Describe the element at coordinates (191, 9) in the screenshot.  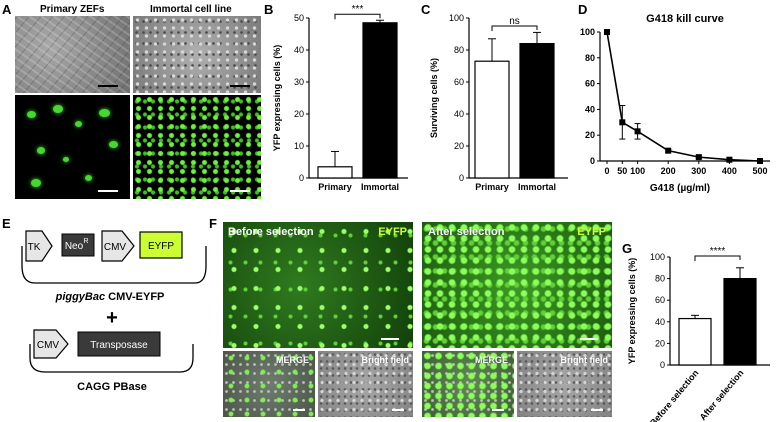
I see `immortal-cell-line-label: Immortal cell line` at that location.